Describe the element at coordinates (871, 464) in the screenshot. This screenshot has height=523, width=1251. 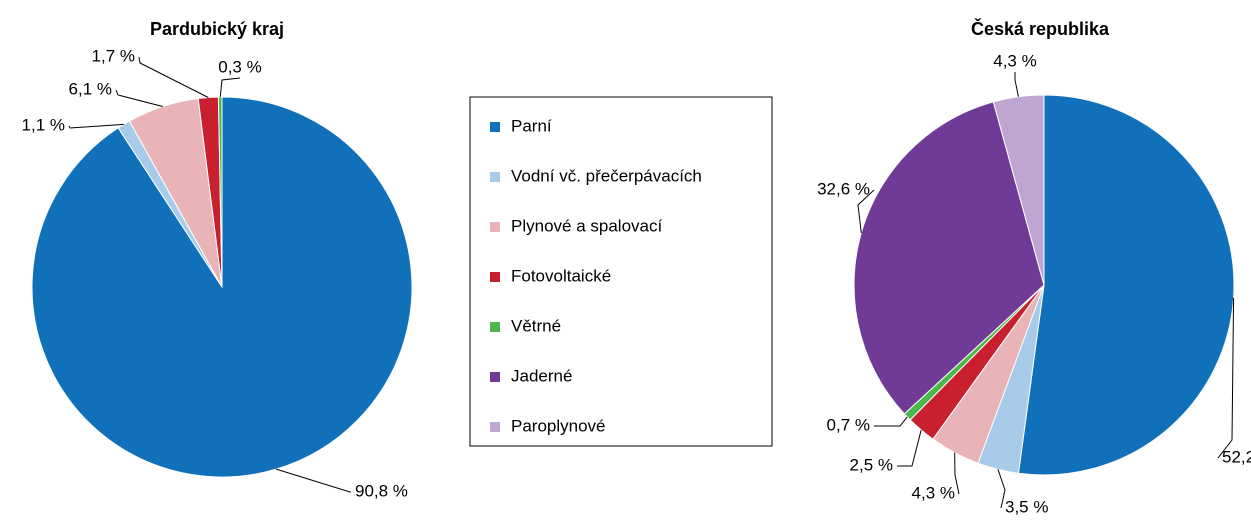
I see `data-label: 2,5 %` at that location.